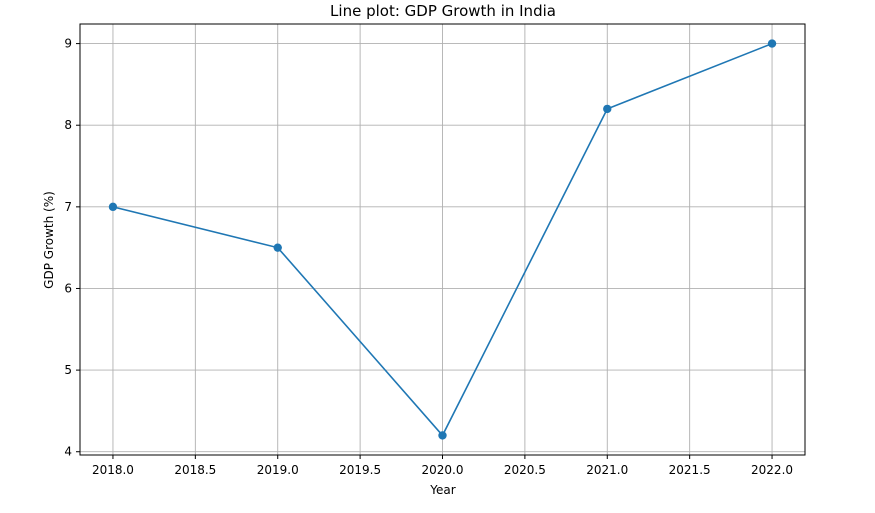 The height and width of the screenshot is (513, 875). Describe the element at coordinates (443, 11) in the screenshot. I see `chart-title: Line plot: GDP Growth in India` at that location.